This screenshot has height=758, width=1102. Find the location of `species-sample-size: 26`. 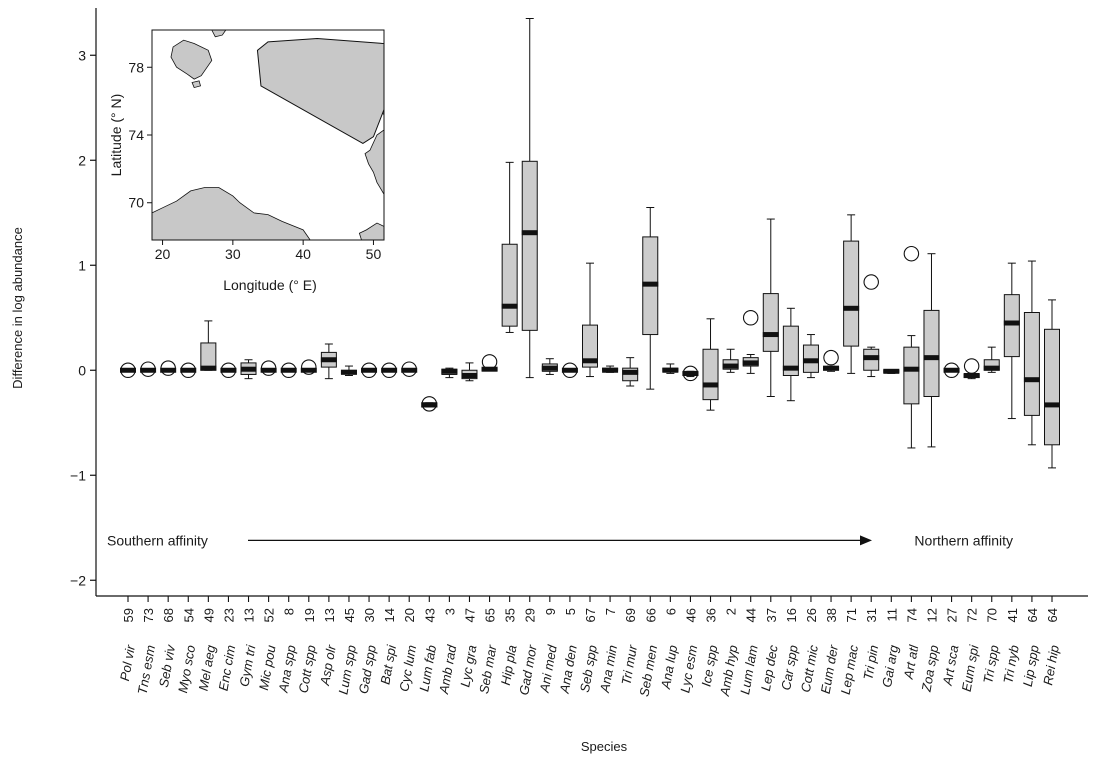

species-sample-size: 26 is located at coordinates (811, 615).